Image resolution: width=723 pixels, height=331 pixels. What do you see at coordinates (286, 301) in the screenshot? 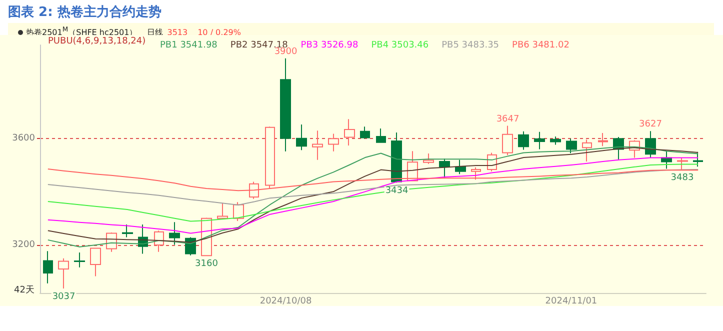
I see `x-tick-label: 2024/10/08` at bounding box center [286, 301].